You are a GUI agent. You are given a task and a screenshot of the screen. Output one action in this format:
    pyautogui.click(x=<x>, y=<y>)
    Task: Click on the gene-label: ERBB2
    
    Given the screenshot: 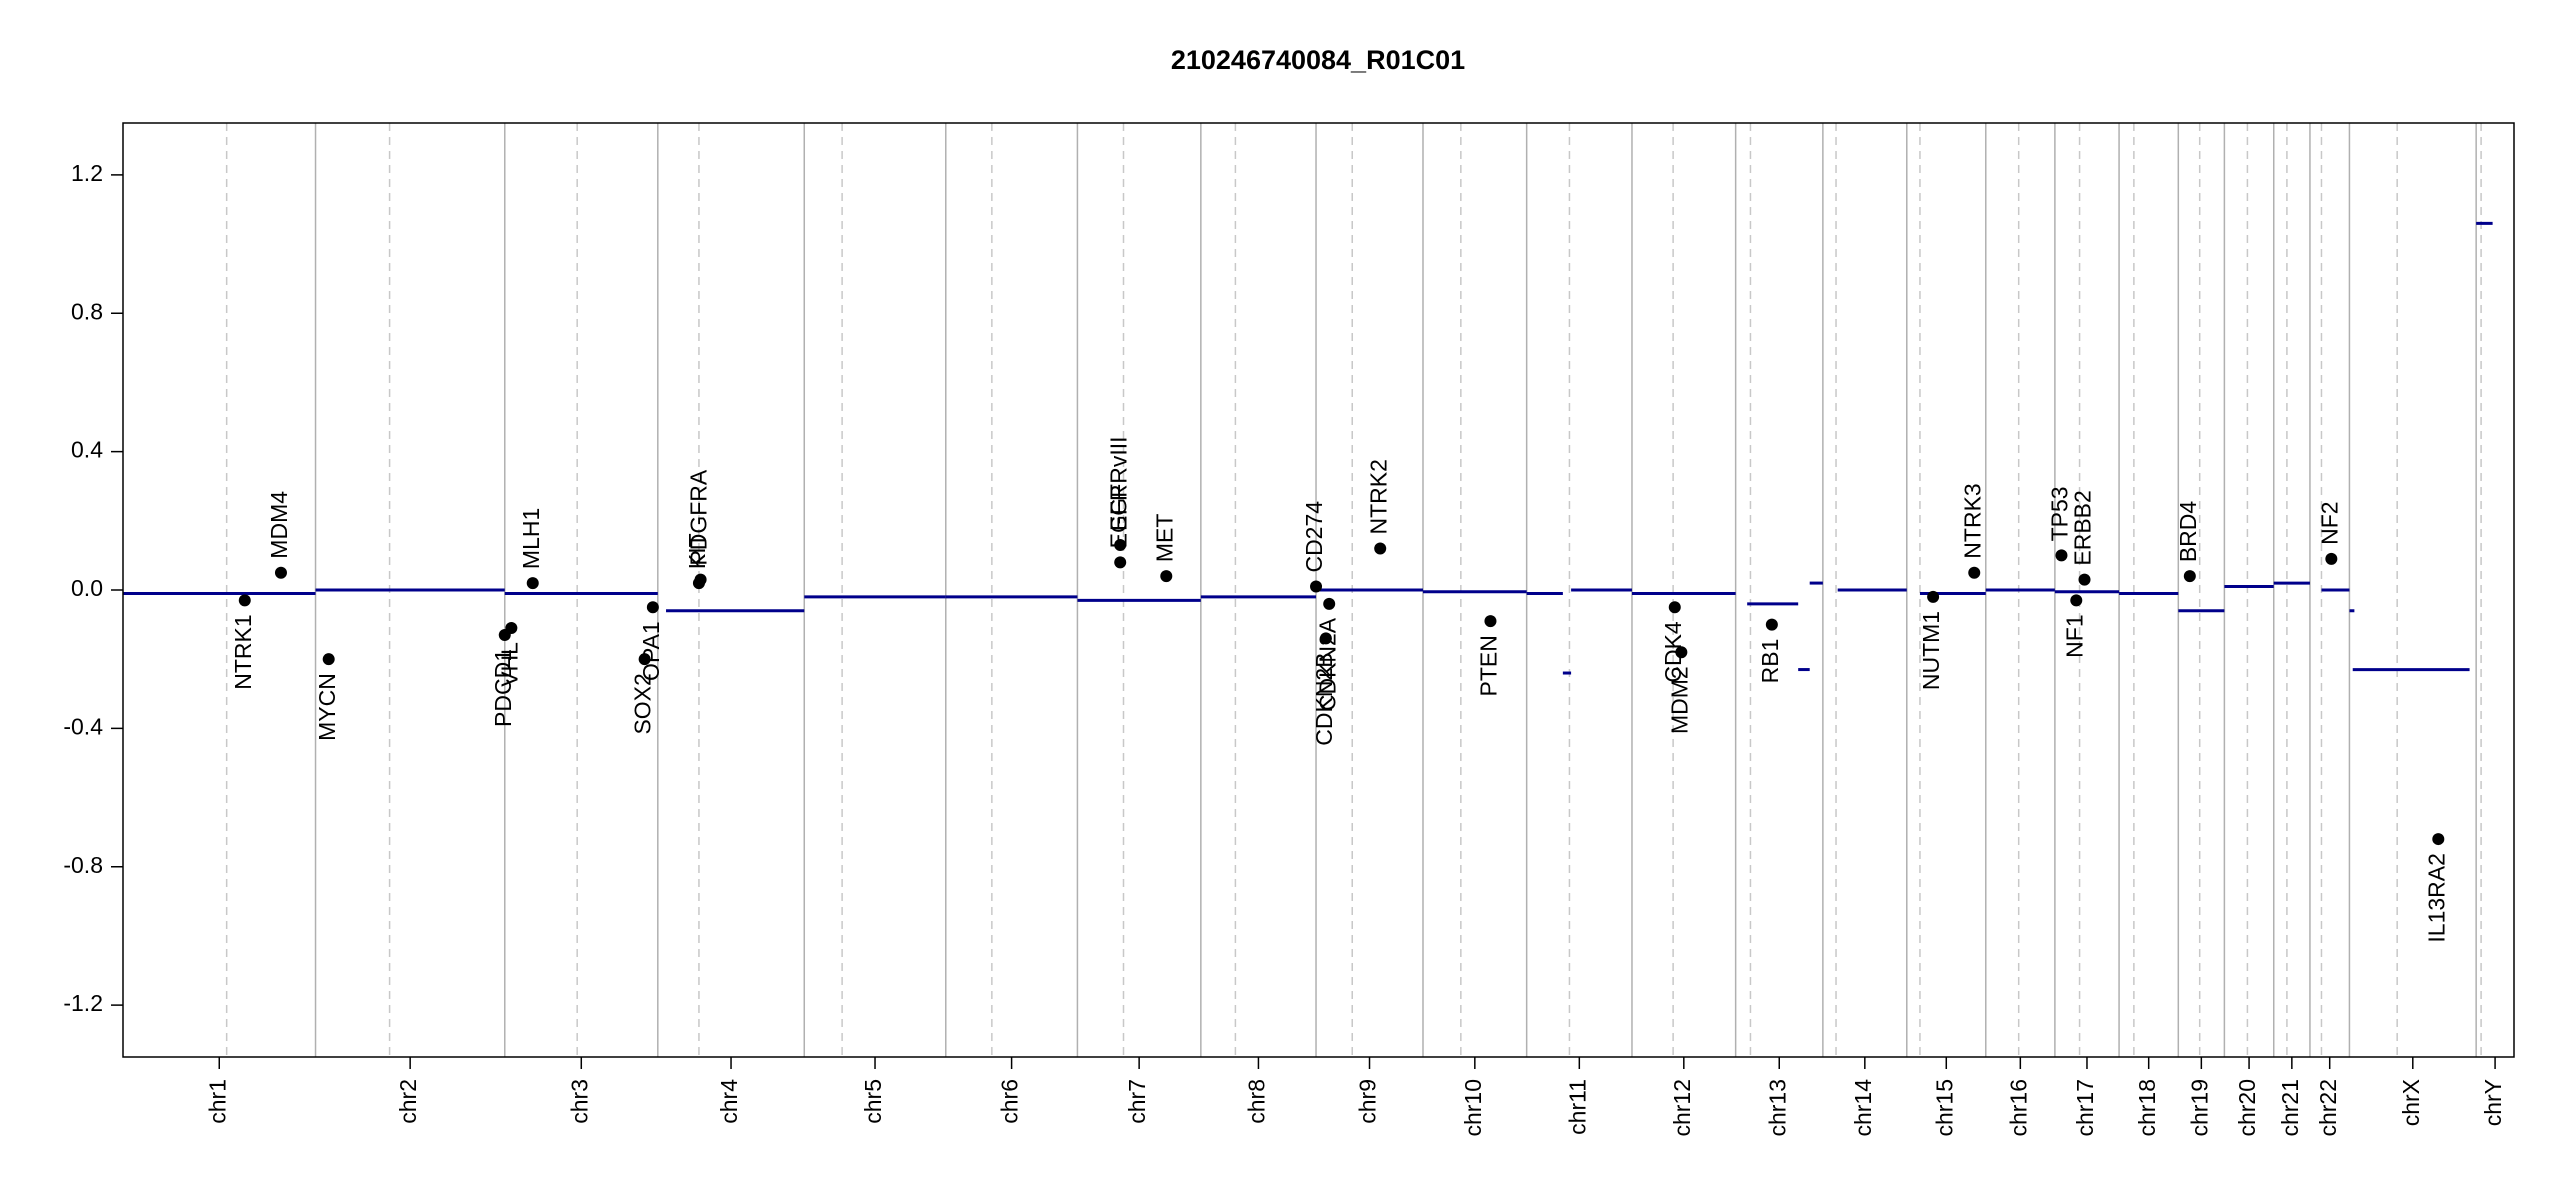 What is the action you would take?
    pyautogui.click(x=2083, y=527)
    